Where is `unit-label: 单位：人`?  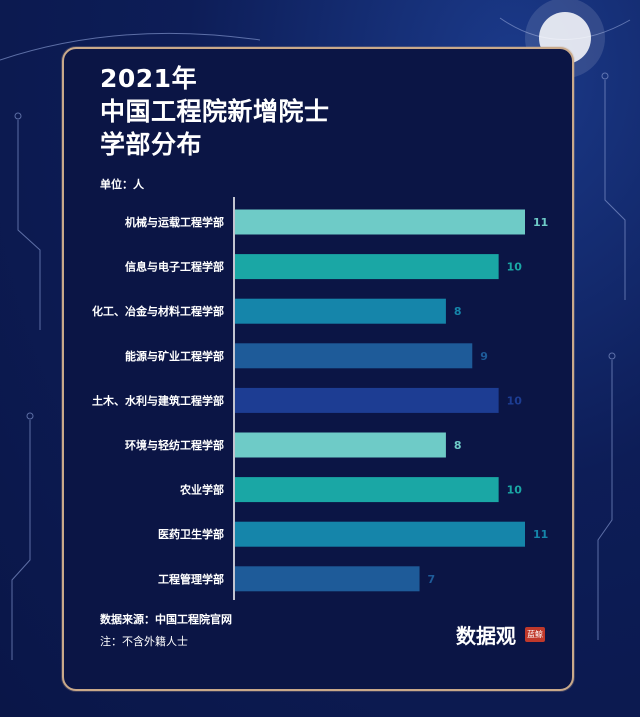 unit-label: 单位：人 is located at coordinates (122, 184).